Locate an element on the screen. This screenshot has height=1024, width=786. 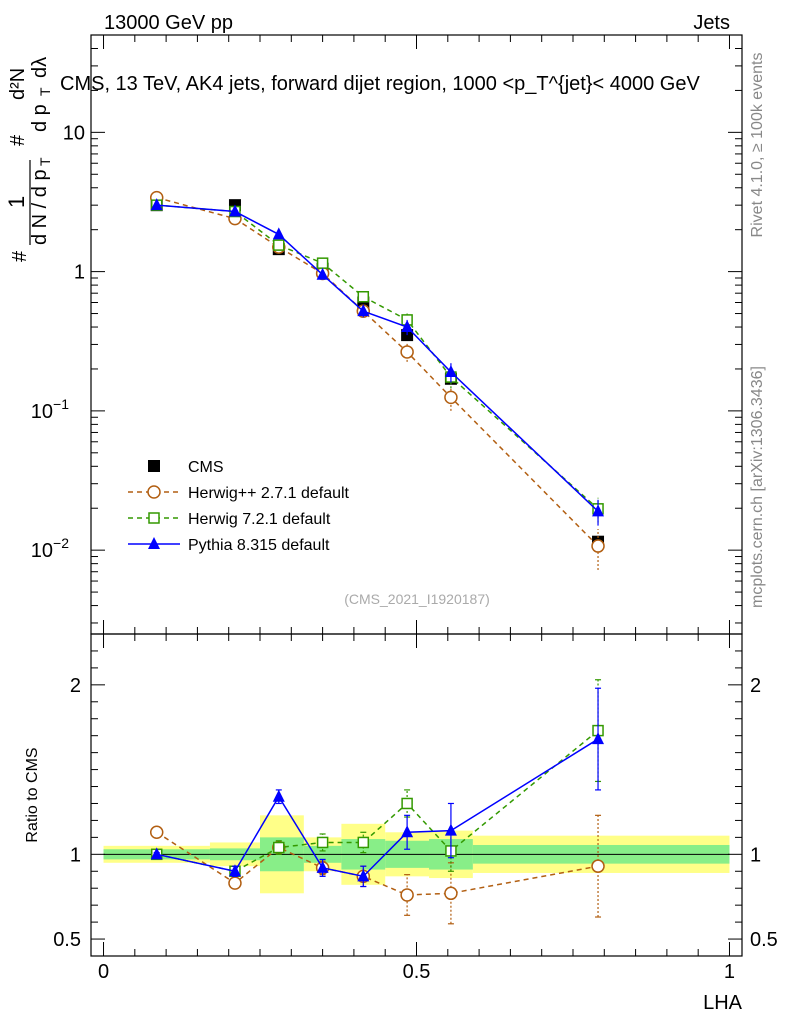
ratio-y-tick-label: 0.5 is located at coordinates (67, 940).